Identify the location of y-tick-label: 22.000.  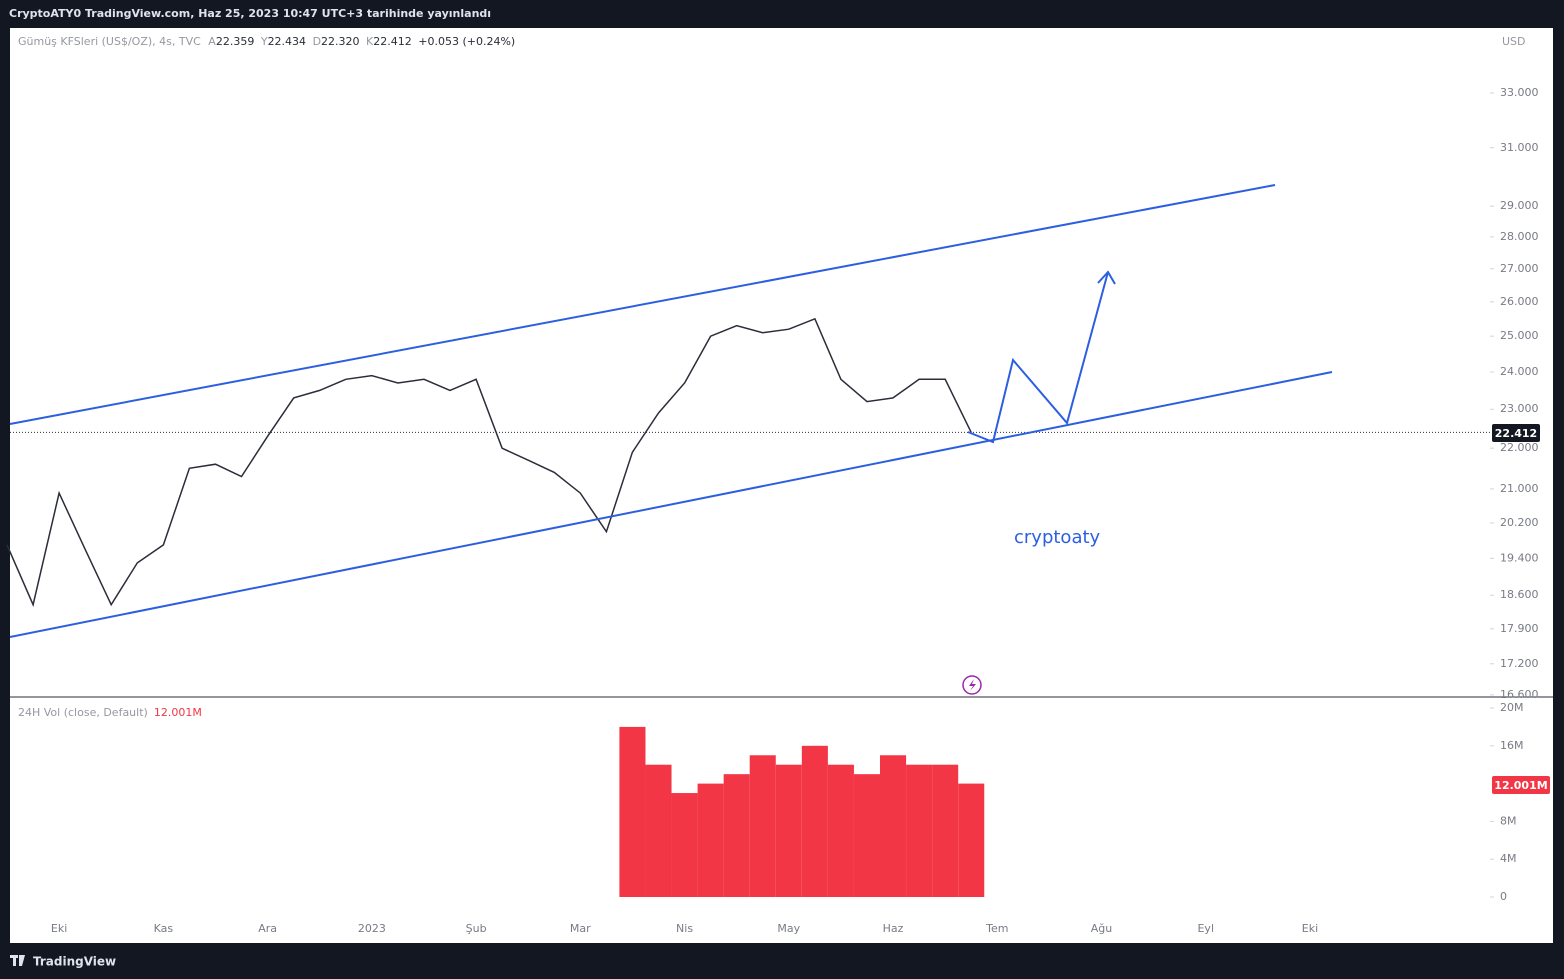
(1519, 447).